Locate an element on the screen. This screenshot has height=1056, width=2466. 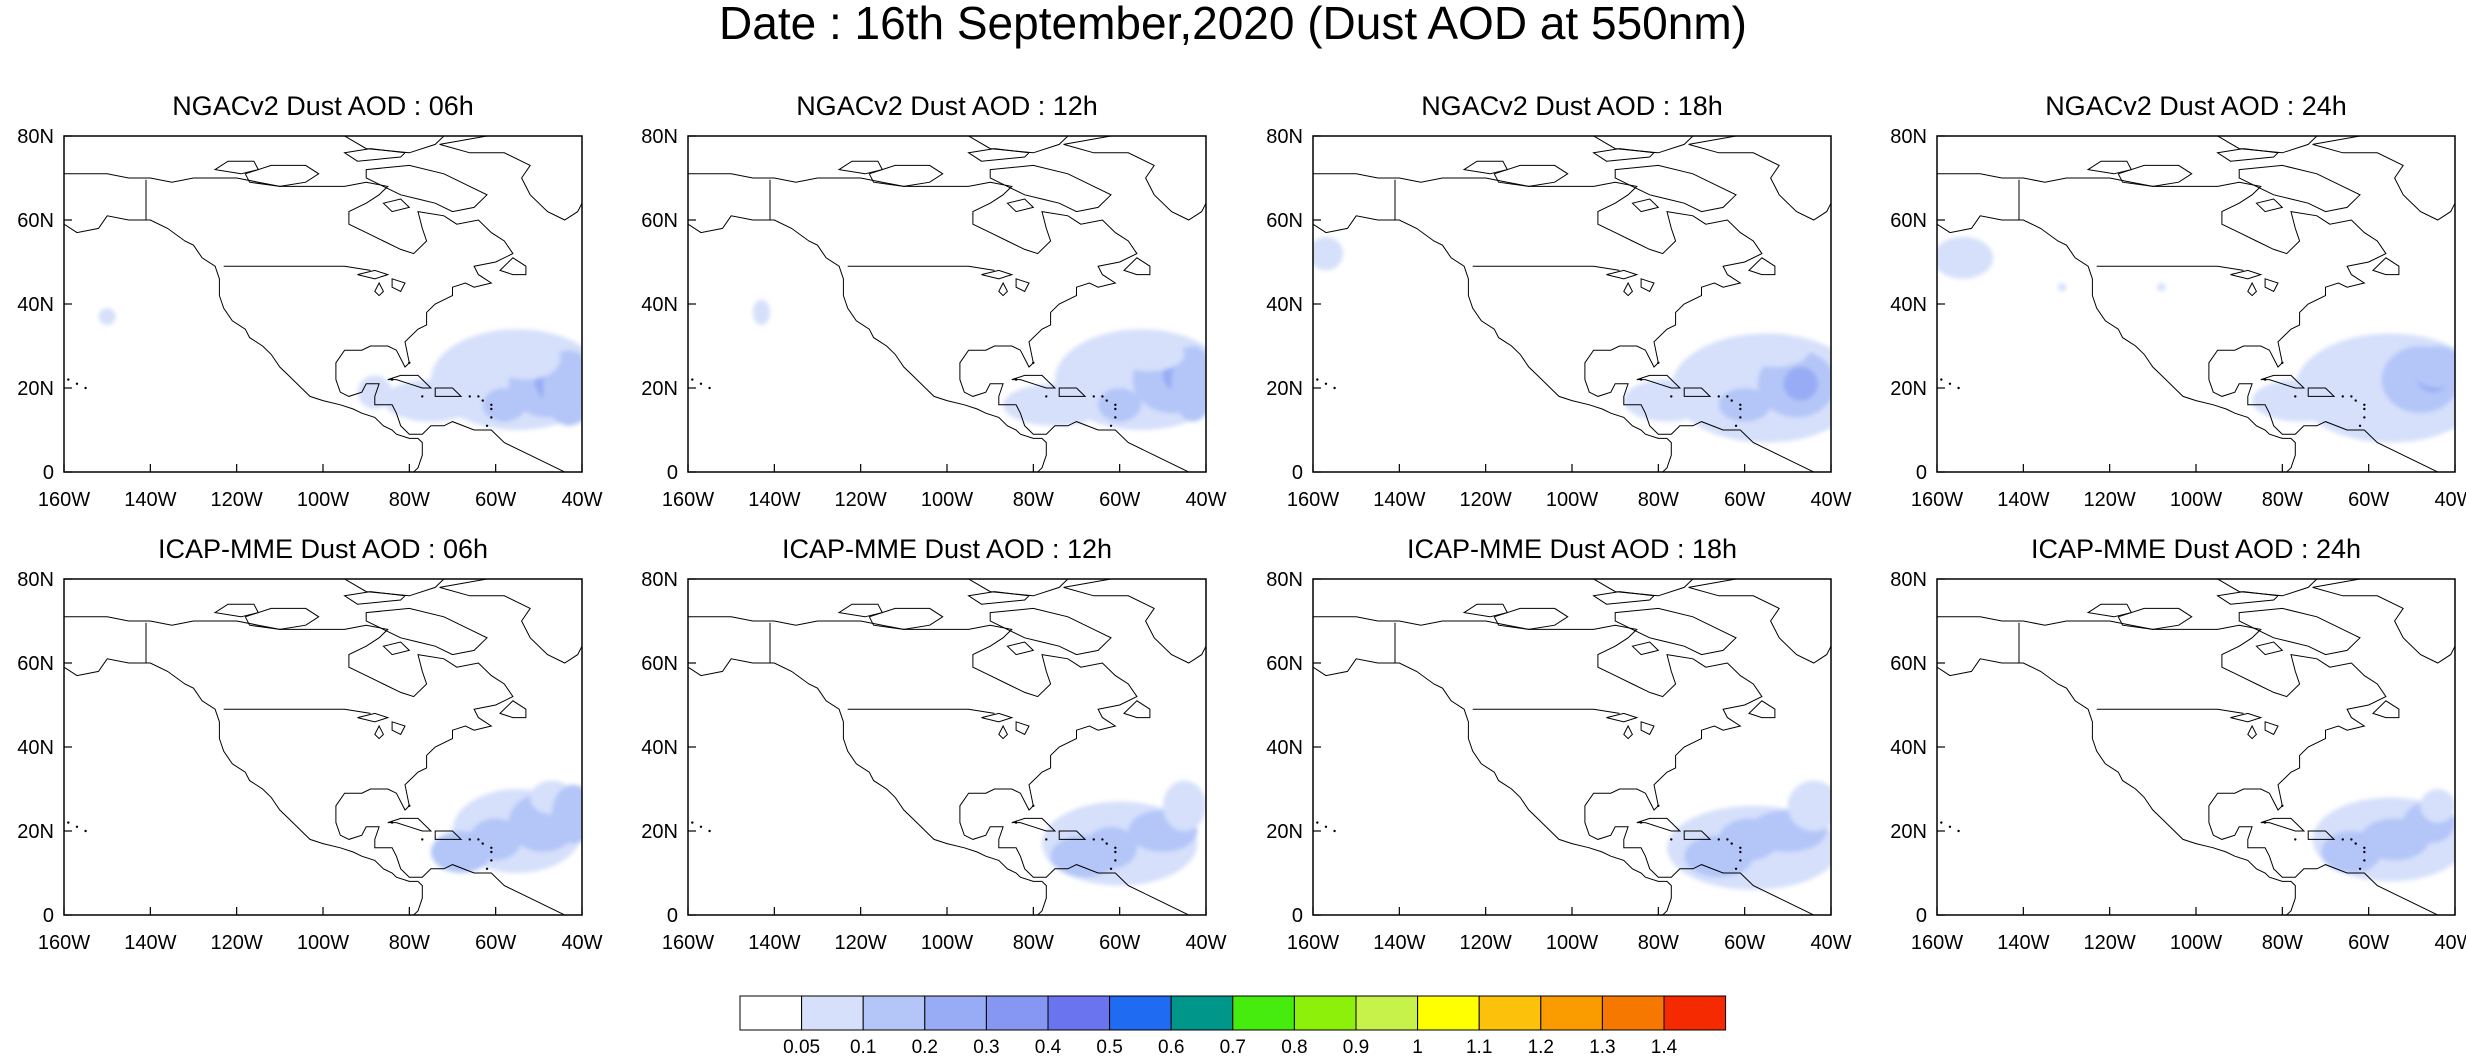
colorbar-label: 1 is located at coordinates (1417, 1046).